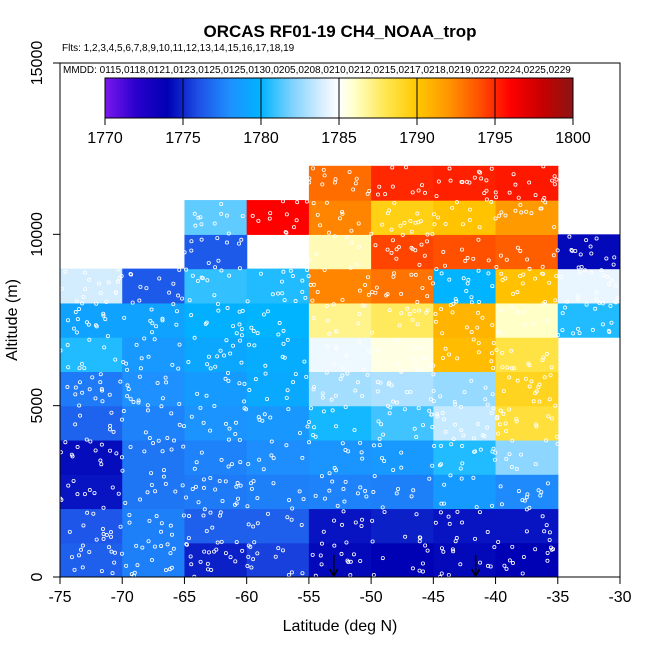  I want to click on arrow-markers, so click(405, 566).